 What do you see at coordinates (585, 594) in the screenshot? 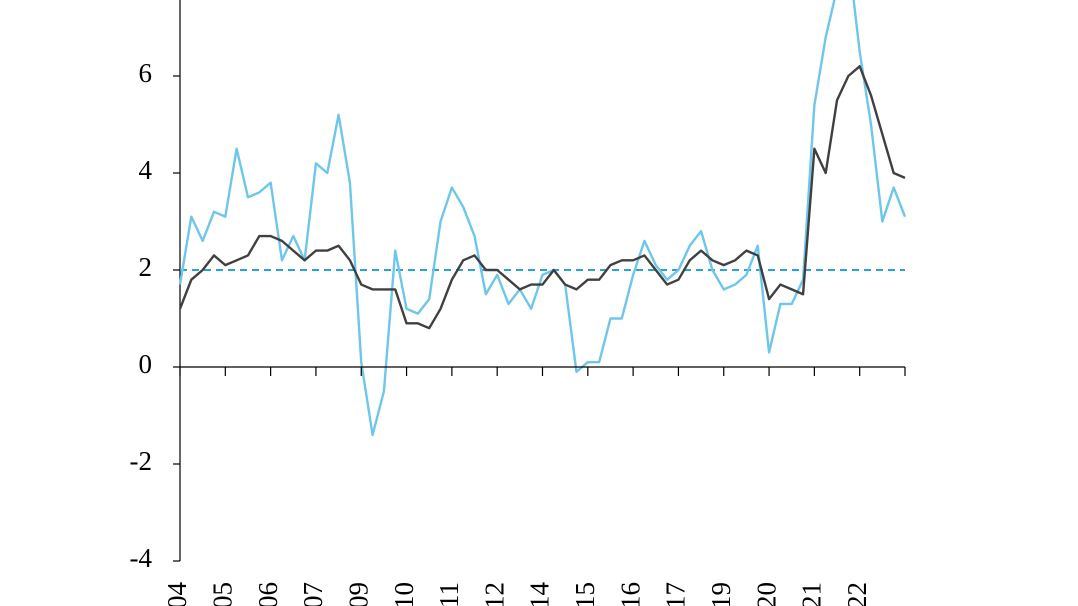
I see `x-tick-label: 15` at bounding box center [585, 594].